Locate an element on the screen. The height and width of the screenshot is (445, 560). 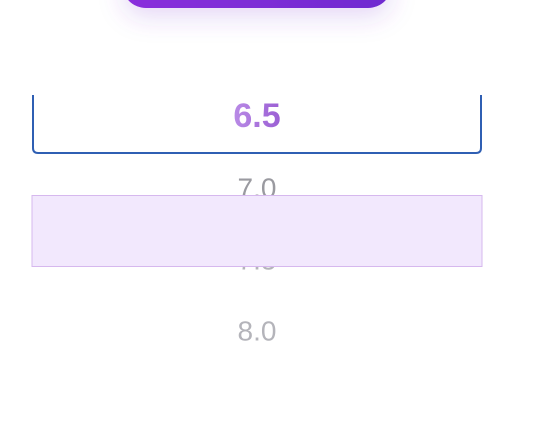
option-value: 8.0 is located at coordinates (257, 330).